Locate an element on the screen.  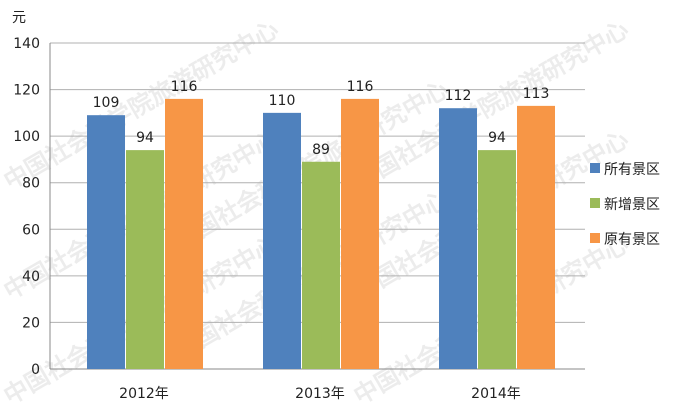
data-label: 113 is located at coordinates (536, 94).